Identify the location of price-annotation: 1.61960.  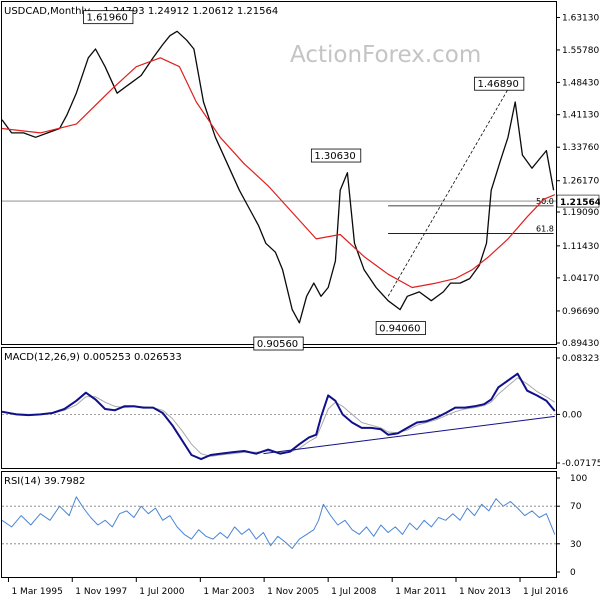
(108, 17).